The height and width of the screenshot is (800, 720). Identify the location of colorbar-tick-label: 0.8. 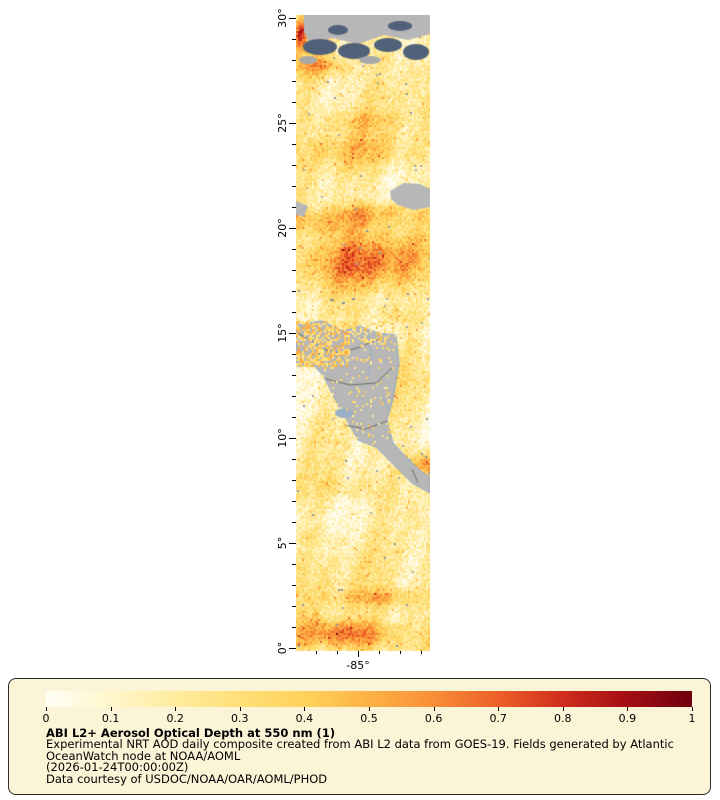
(563, 718).